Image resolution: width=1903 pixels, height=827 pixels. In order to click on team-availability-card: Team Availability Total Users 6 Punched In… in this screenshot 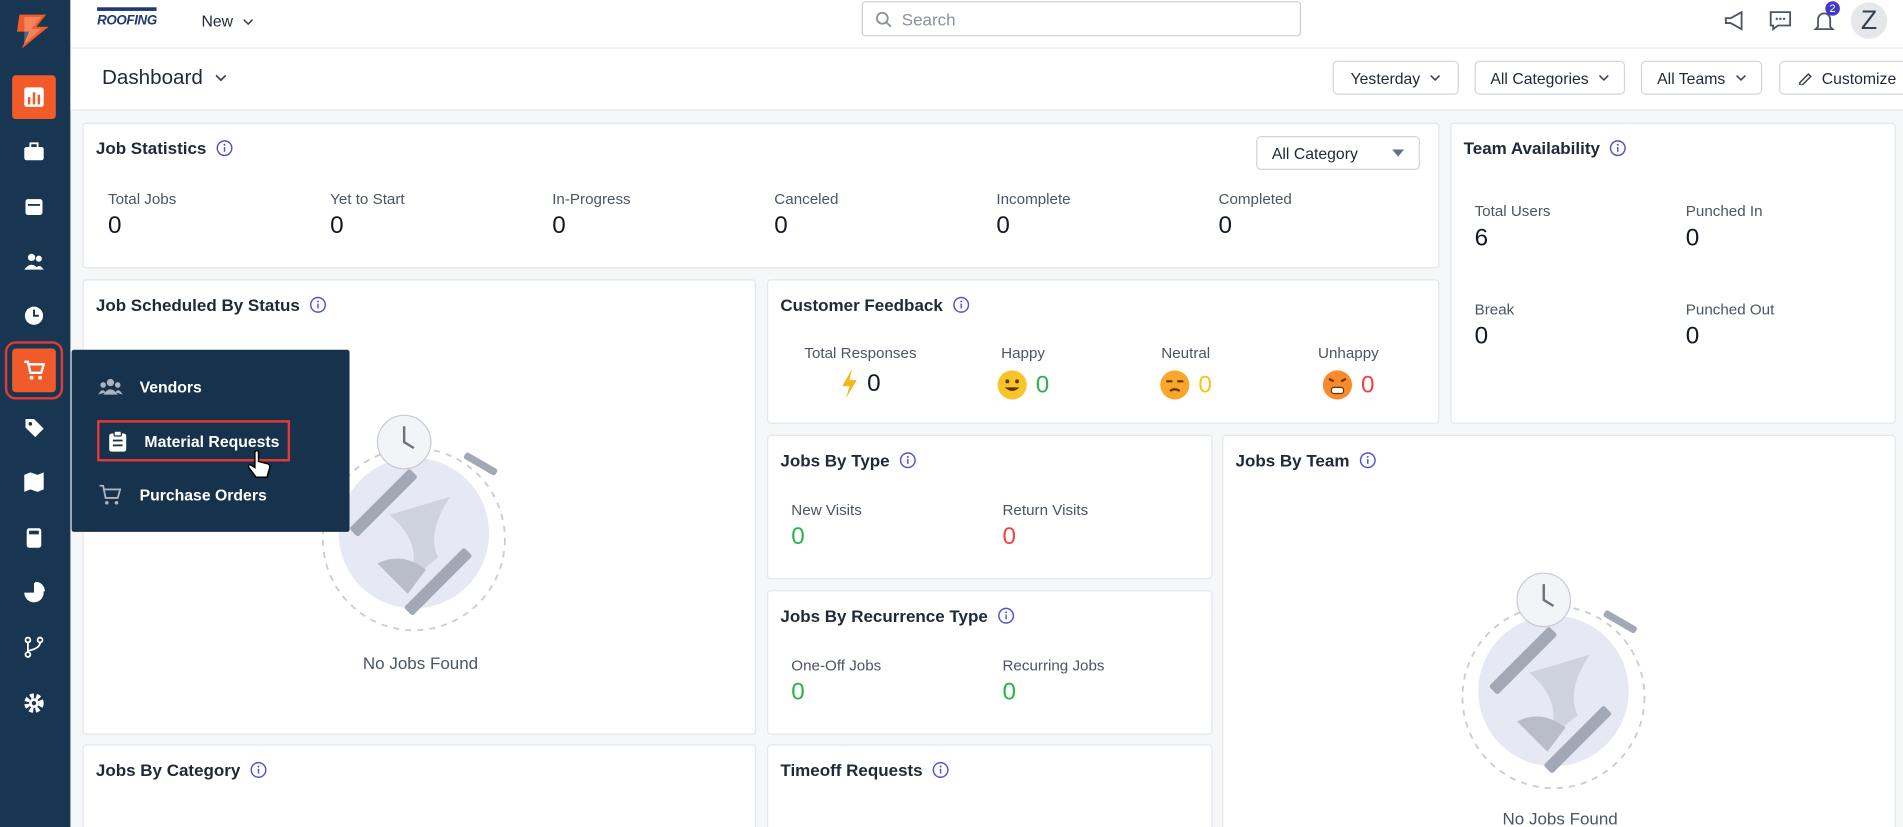, I will do `click(1673, 273)`.